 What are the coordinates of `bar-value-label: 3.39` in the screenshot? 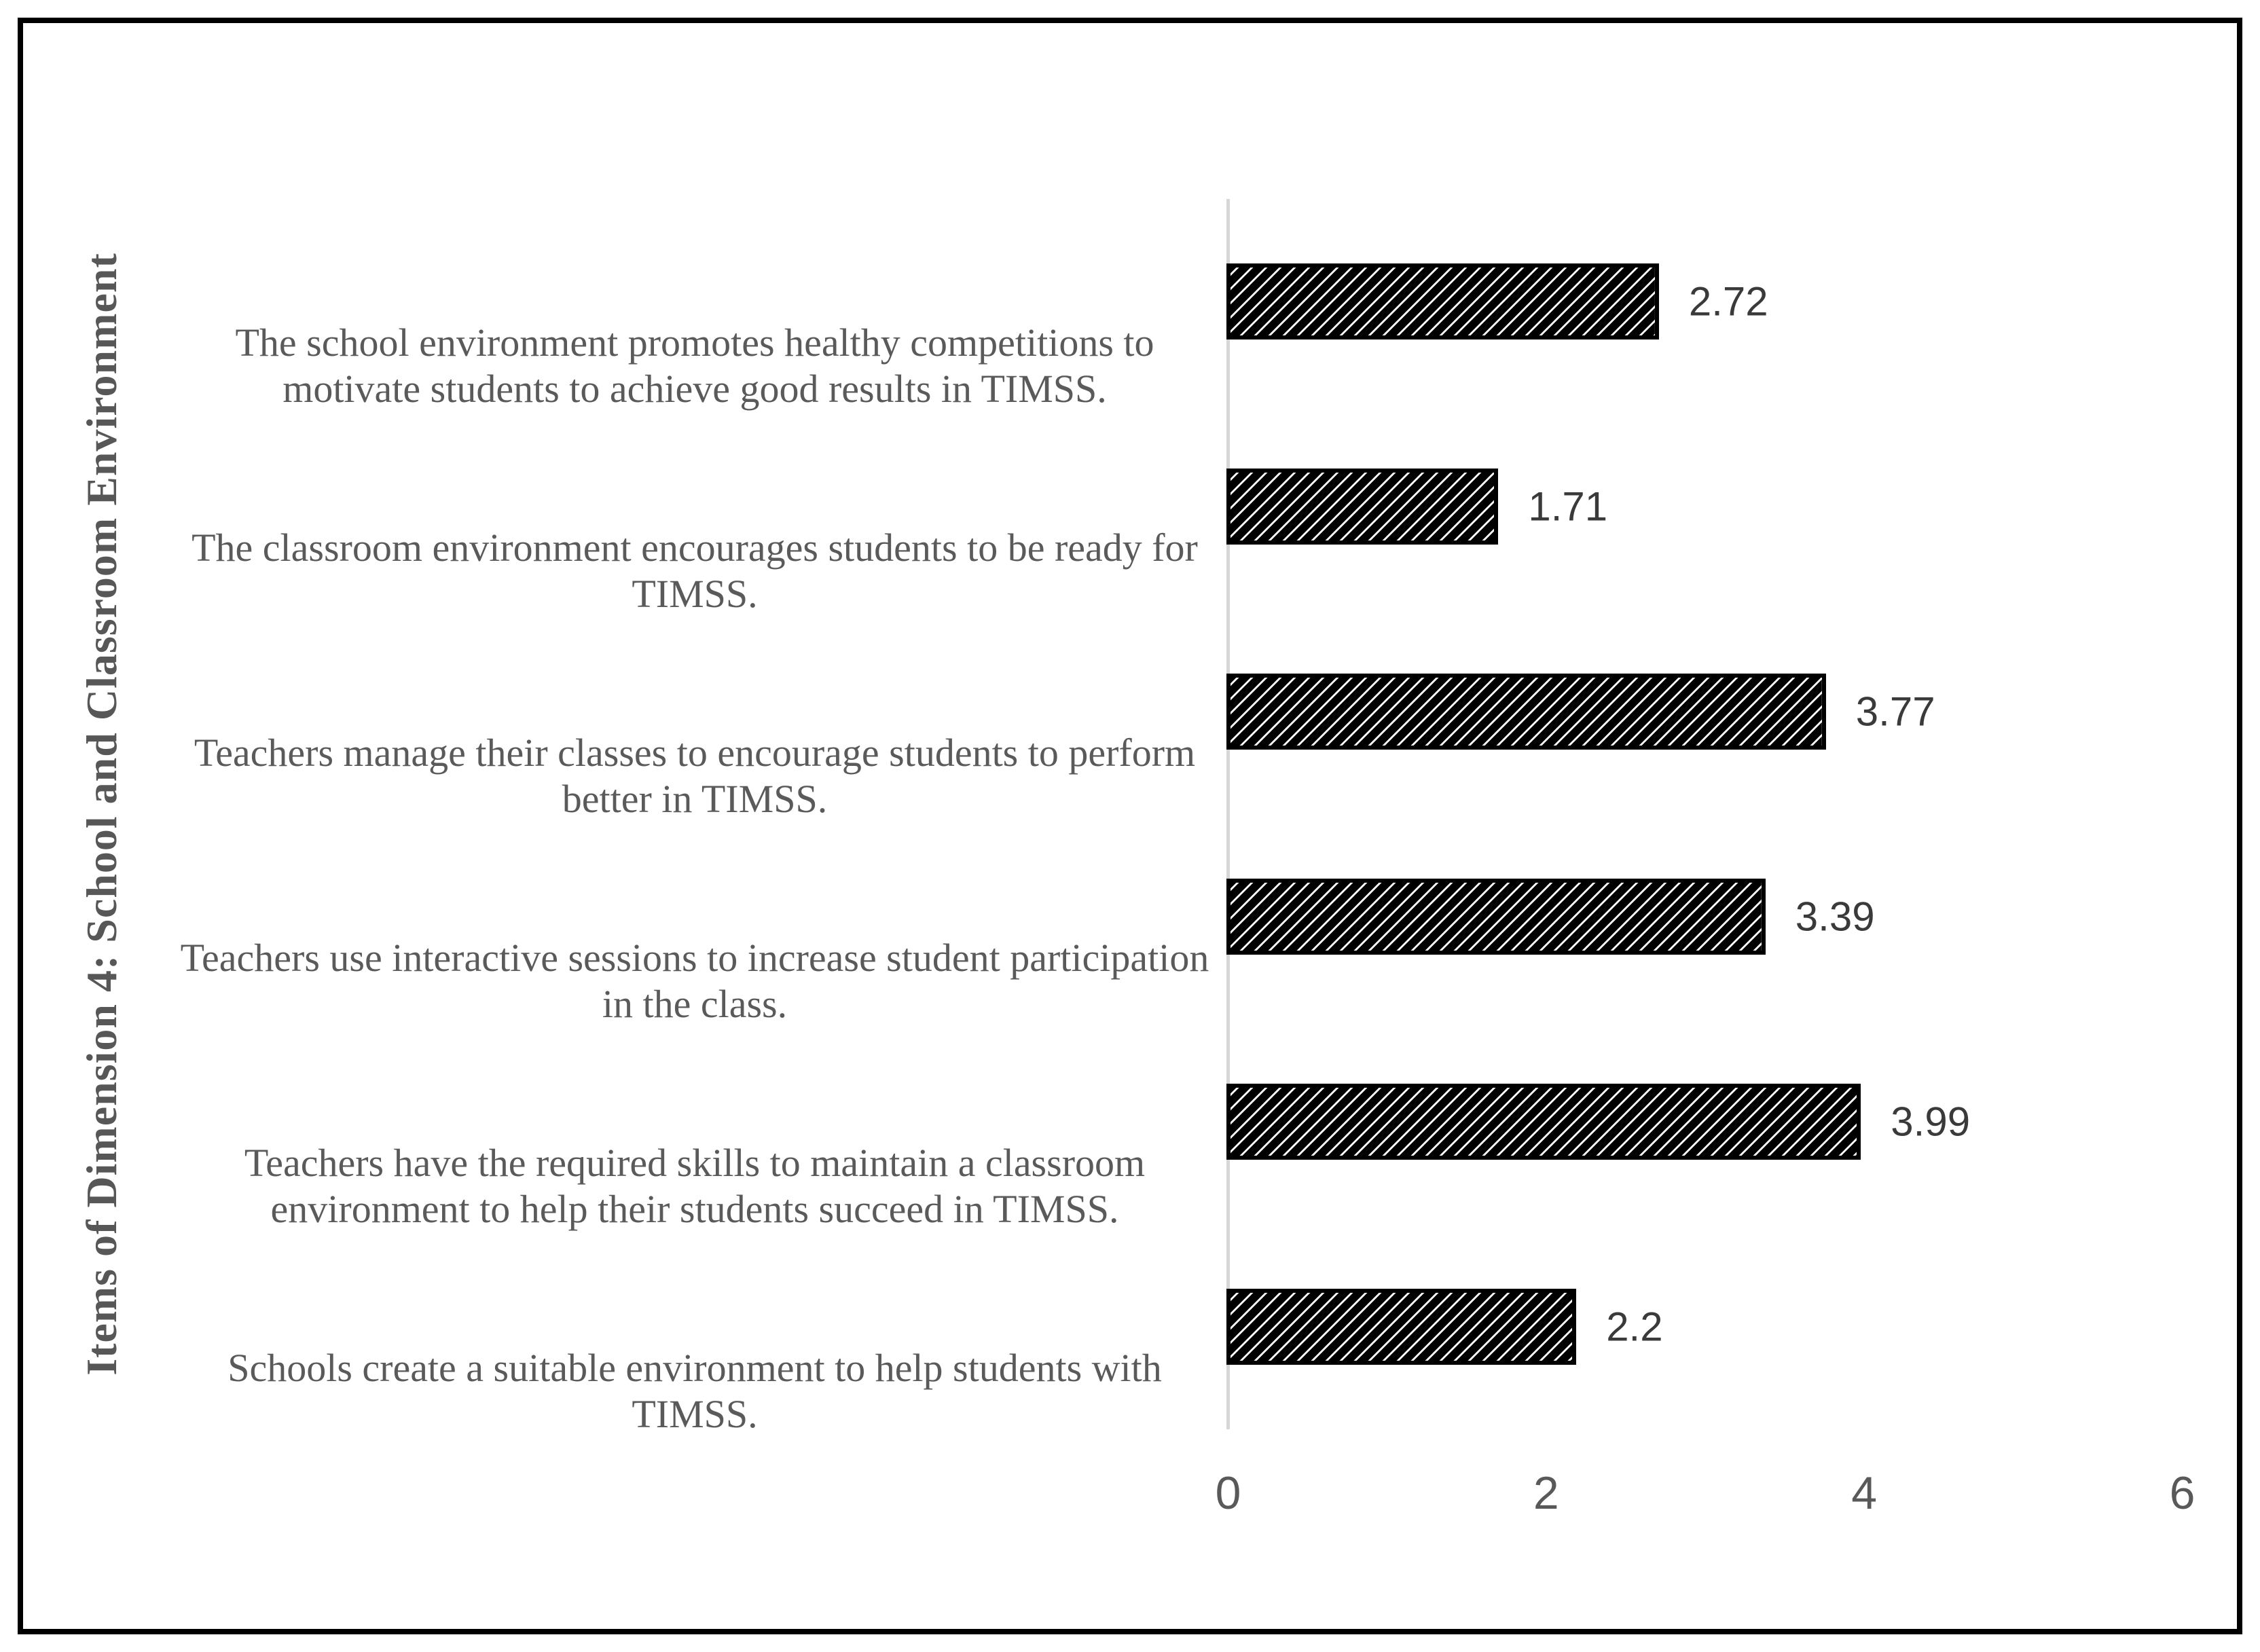 It's located at (1835, 917).